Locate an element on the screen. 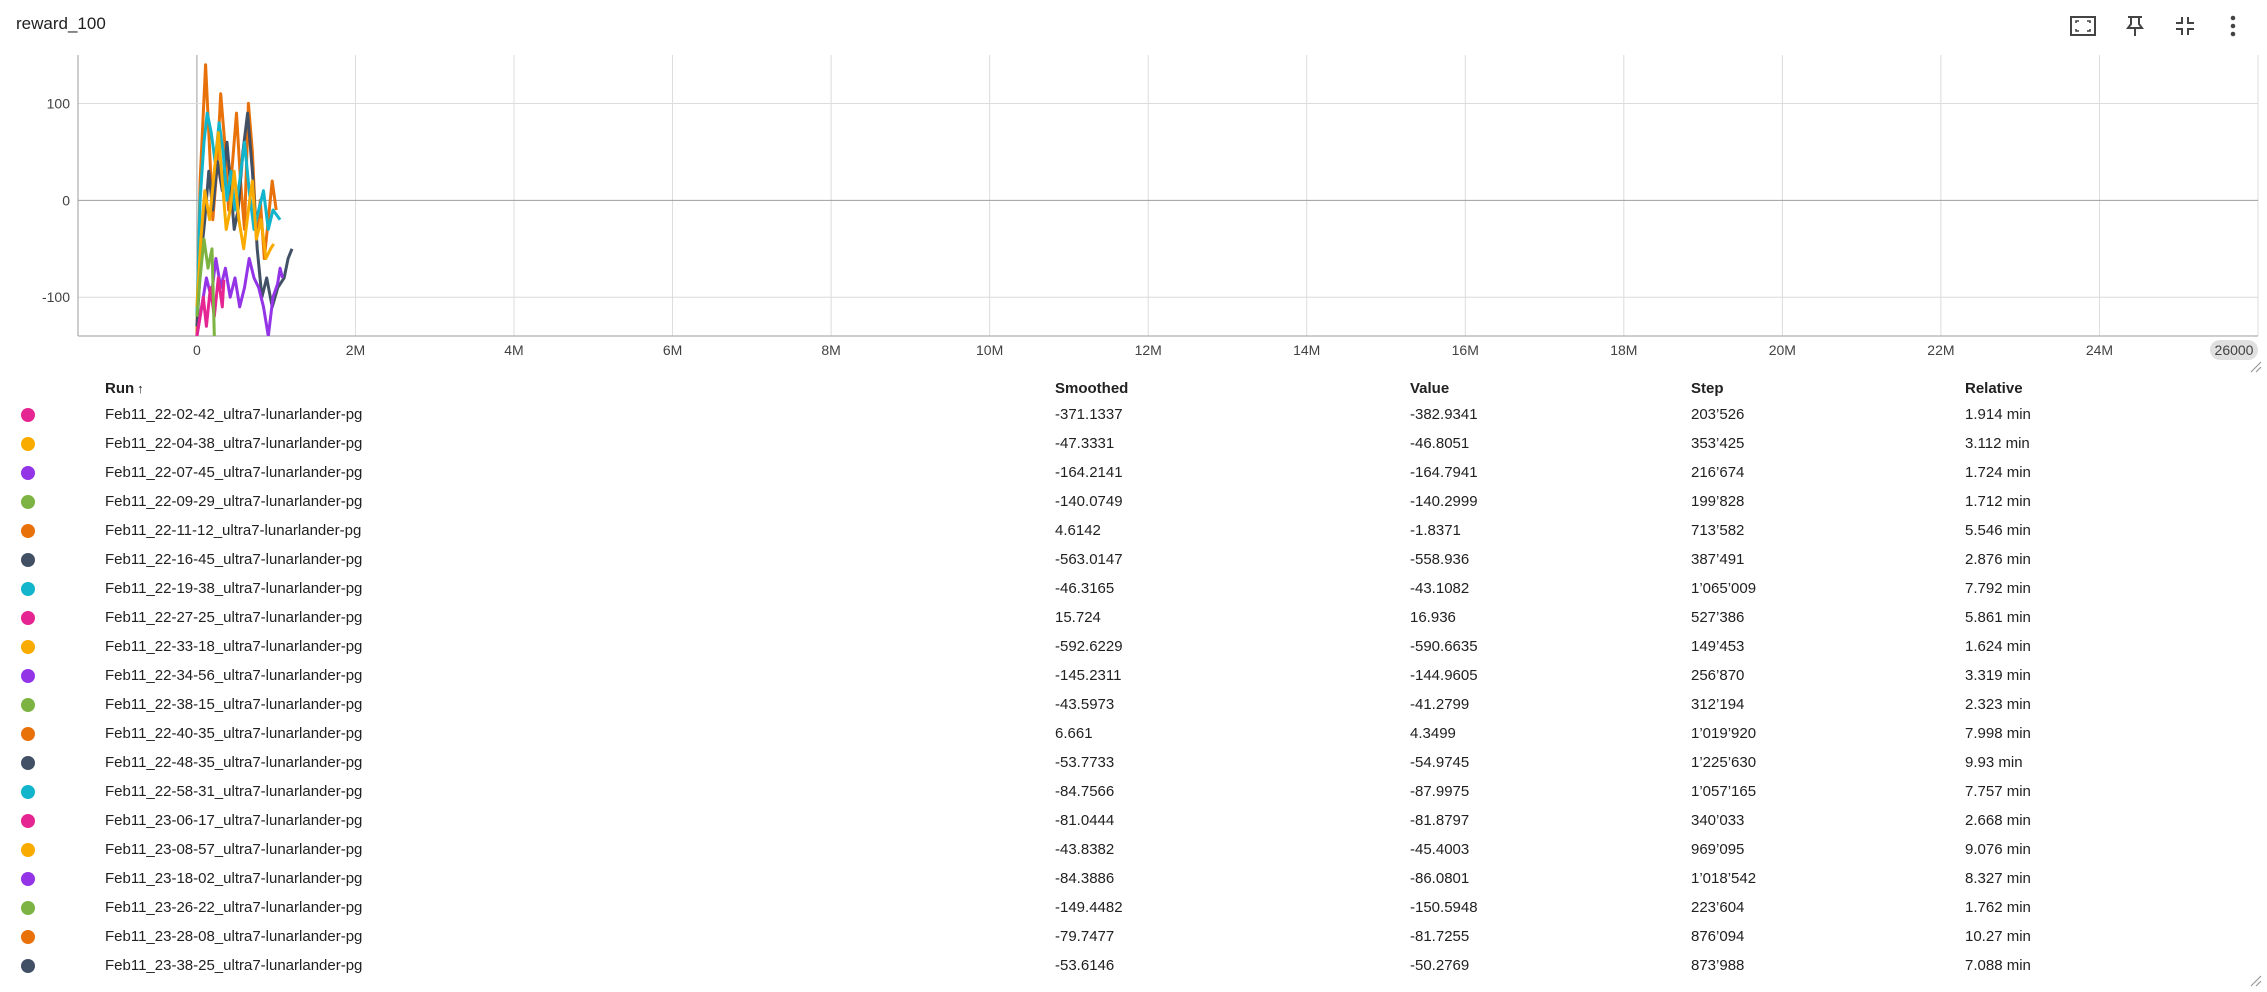  y-tick-label: -100 is located at coordinates (56, 297).